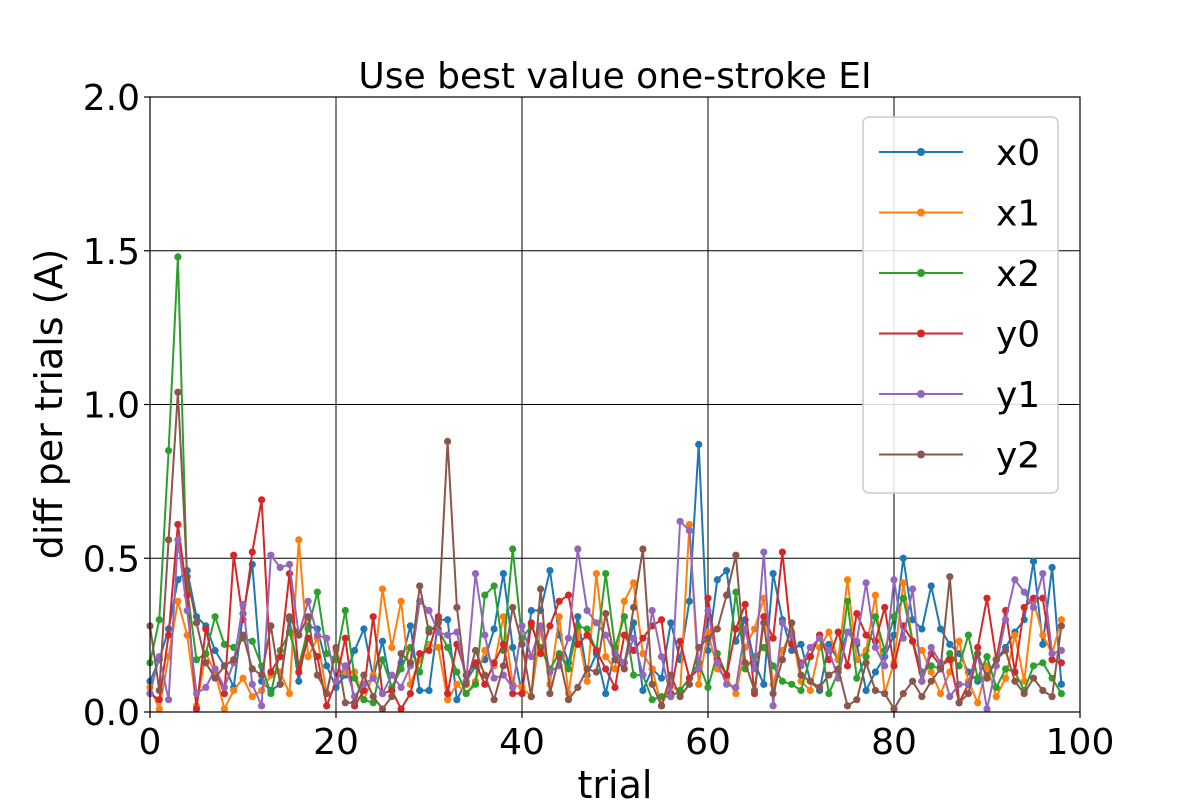 The width and height of the screenshot is (1200, 800). Describe the element at coordinates (1080, 742) in the screenshot. I see `x-tick-label: 100` at that location.